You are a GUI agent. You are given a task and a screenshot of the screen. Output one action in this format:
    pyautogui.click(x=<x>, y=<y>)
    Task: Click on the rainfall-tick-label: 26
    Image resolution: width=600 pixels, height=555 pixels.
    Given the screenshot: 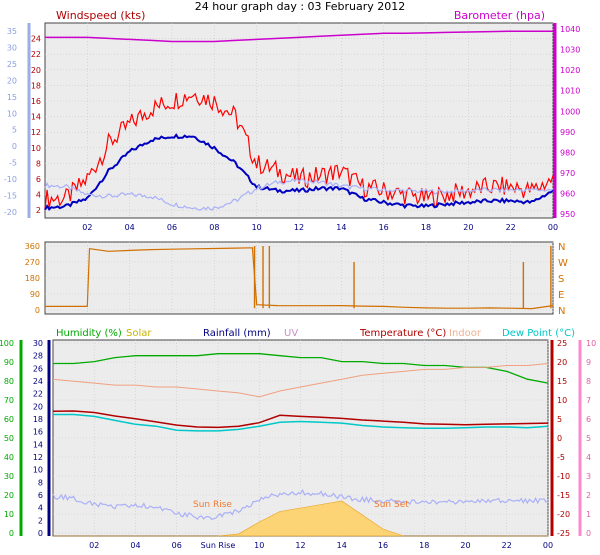 What is the action you would take?
    pyautogui.click(x=38, y=368)
    